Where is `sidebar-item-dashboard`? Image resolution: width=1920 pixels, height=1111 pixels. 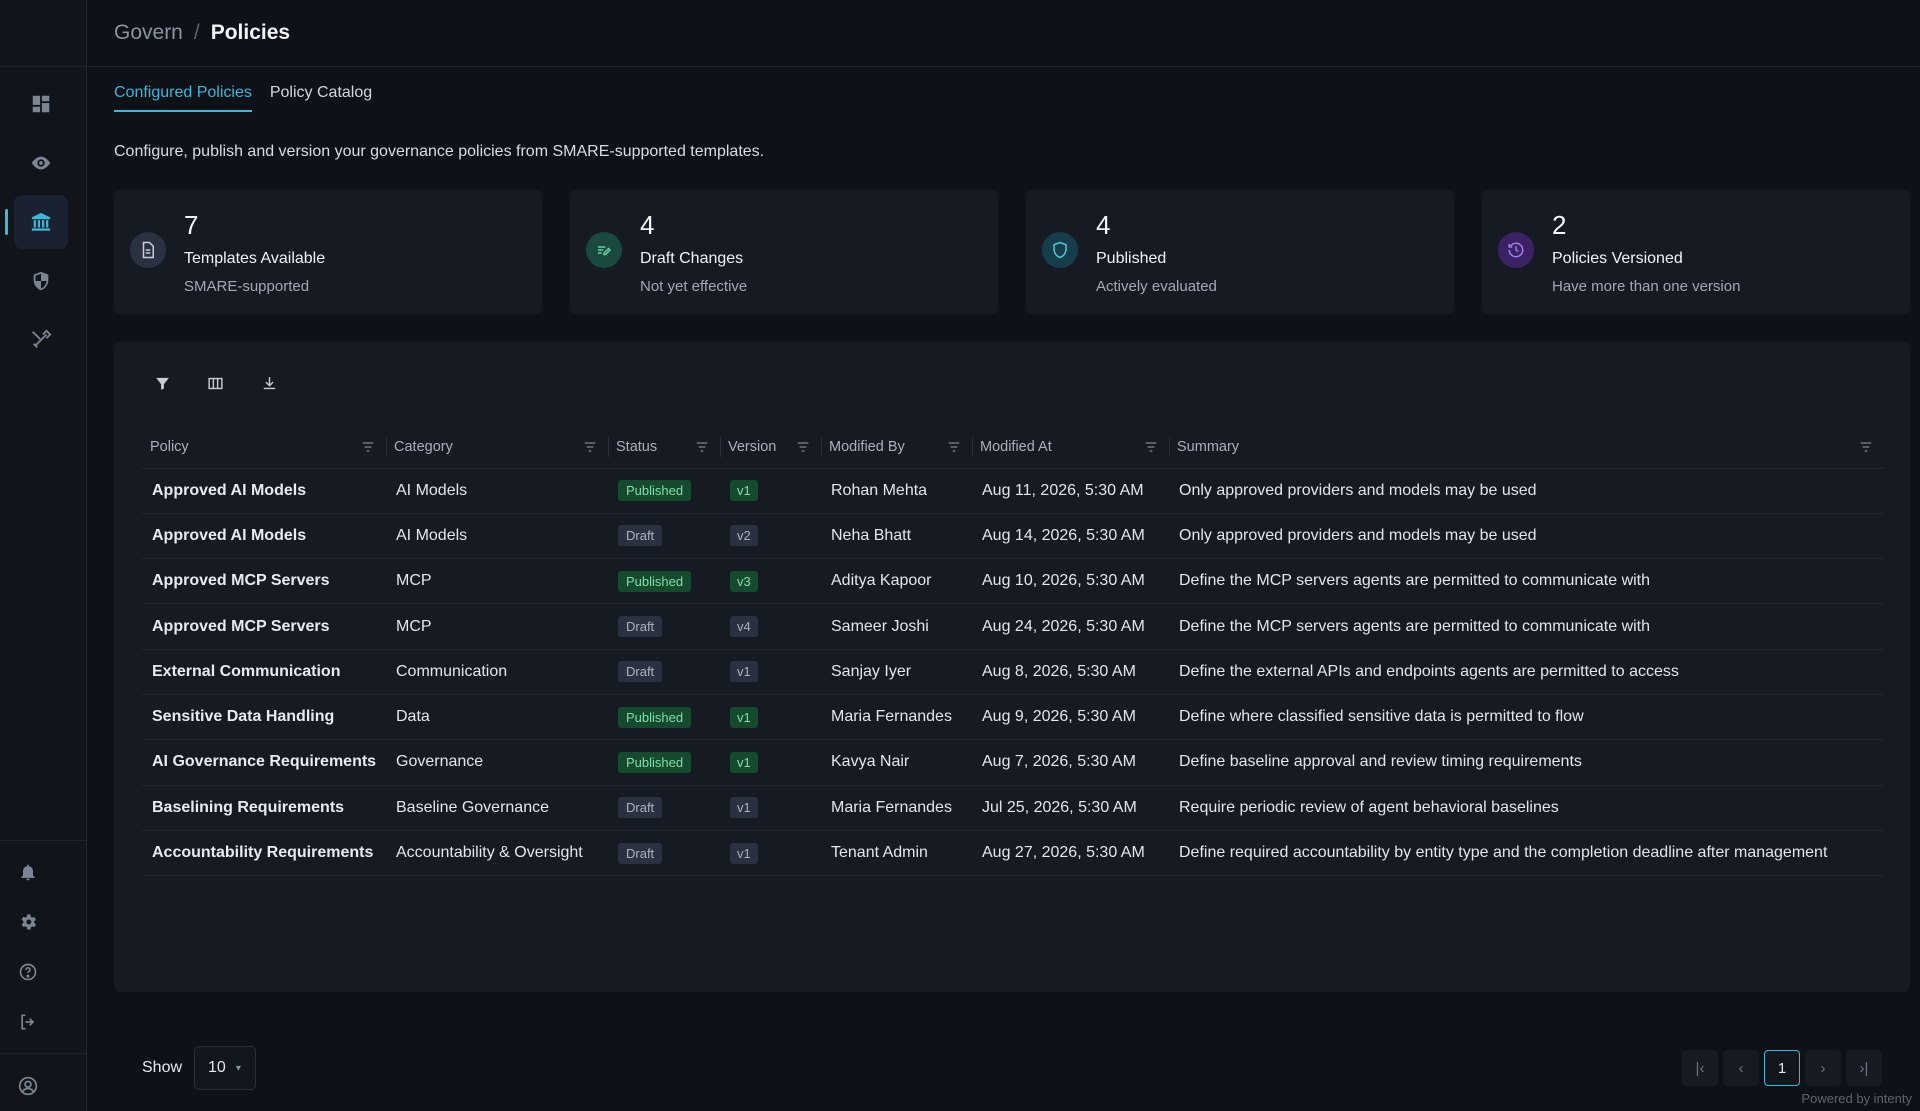
sidebar-item-dashboard is located at coordinates (41, 104).